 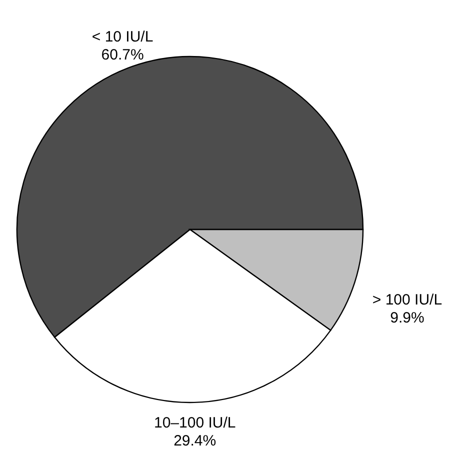 What do you see at coordinates (195, 423) in the screenshot?
I see `slice-label: 10–100 IU/L` at bounding box center [195, 423].